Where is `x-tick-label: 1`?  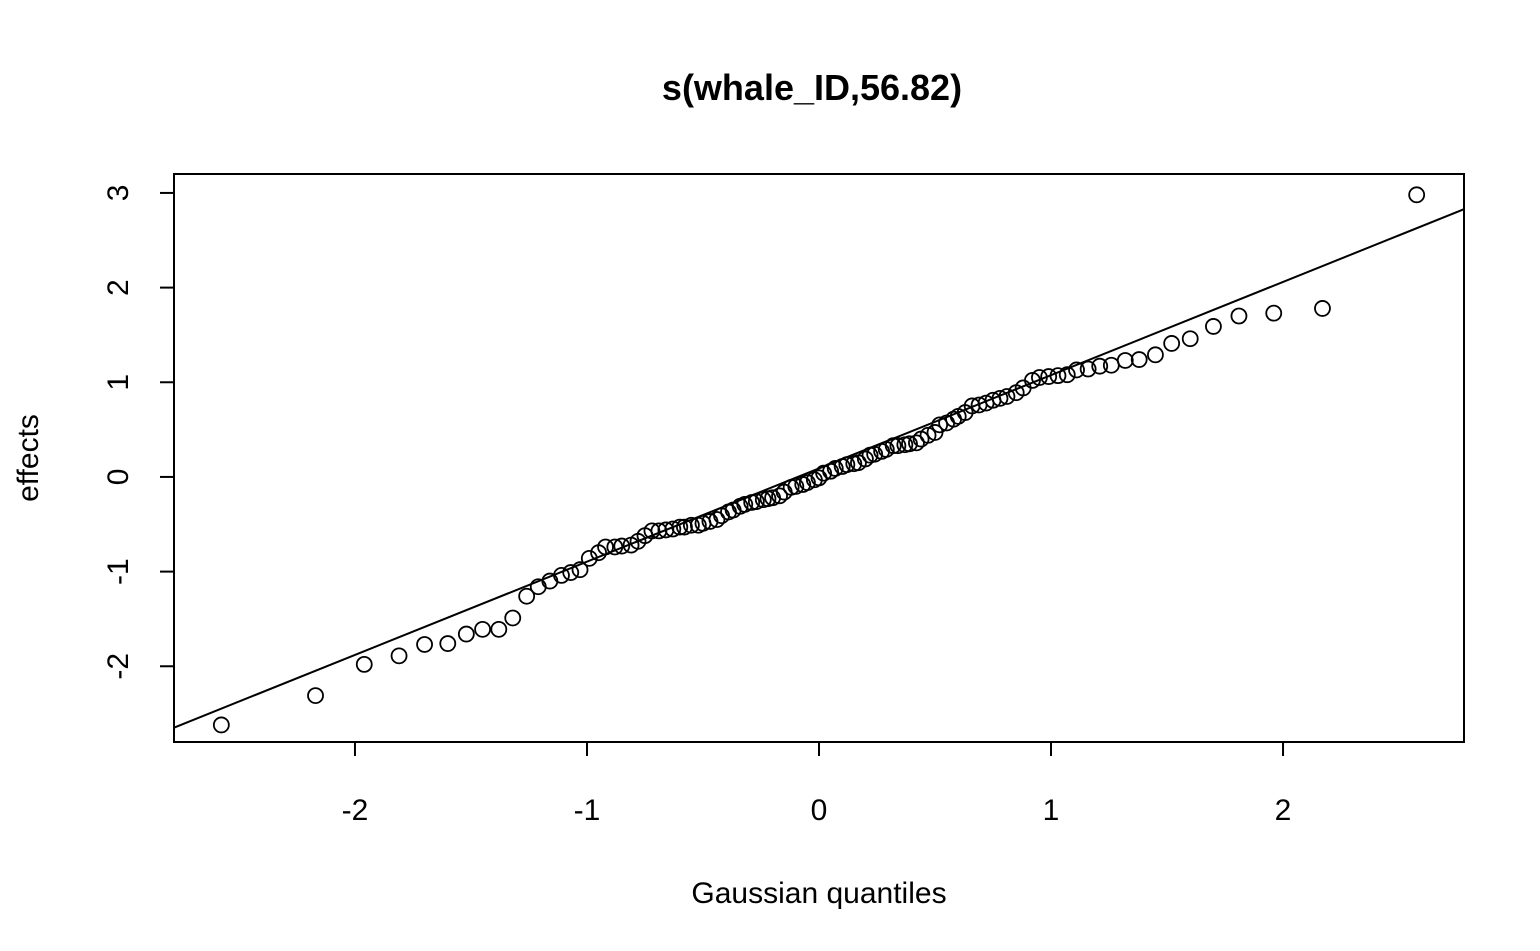 x-tick-label: 1 is located at coordinates (1051, 810).